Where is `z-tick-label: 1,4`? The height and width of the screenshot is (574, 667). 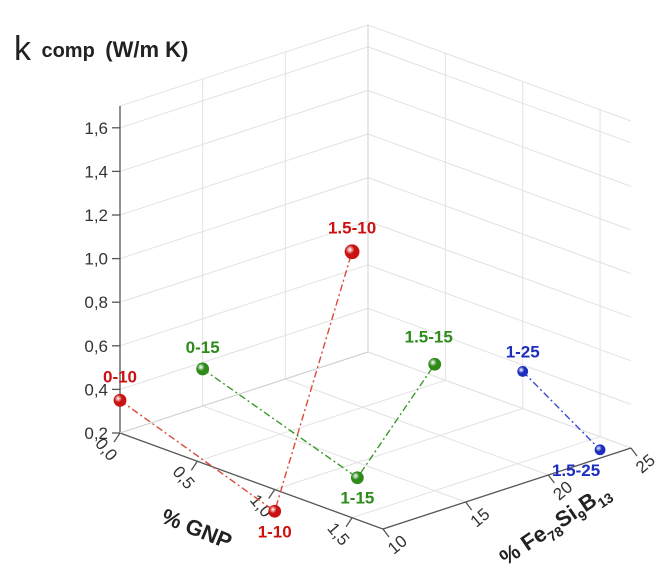 z-tick-label: 1,4 is located at coordinates (96, 171).